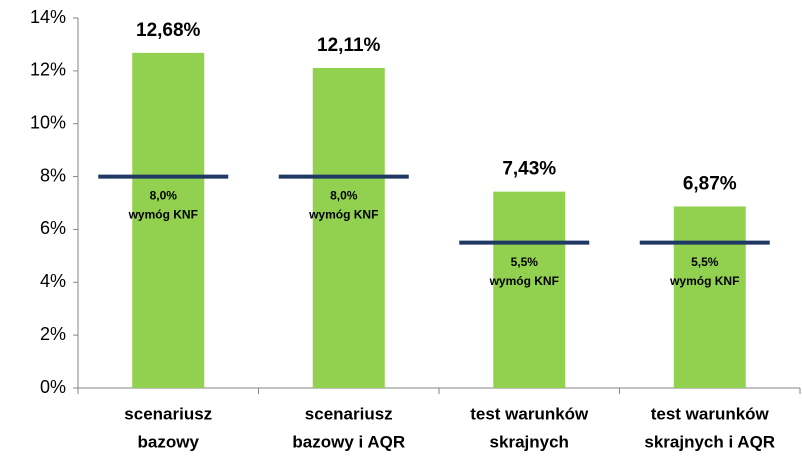 The width and height of the screenshot is (802, 462). I want to click on x-tick-label: bazowy i AQR, so click(348, 441).